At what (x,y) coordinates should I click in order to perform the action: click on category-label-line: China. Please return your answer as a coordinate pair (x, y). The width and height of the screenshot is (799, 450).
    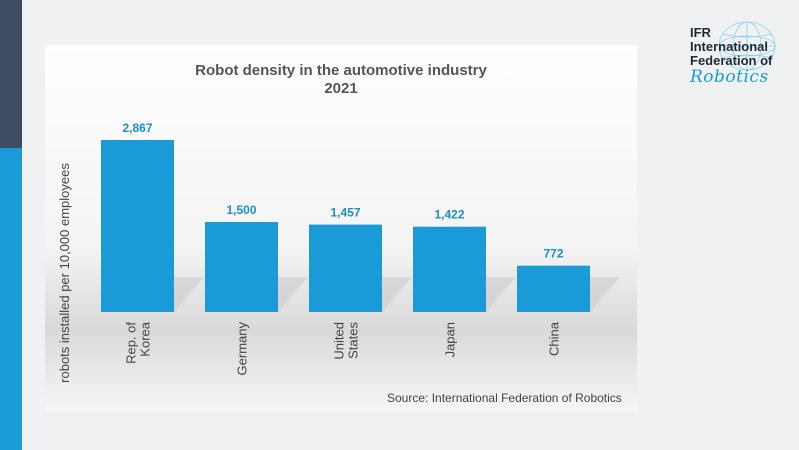
    Looking at the image, I should click on (554, 338).